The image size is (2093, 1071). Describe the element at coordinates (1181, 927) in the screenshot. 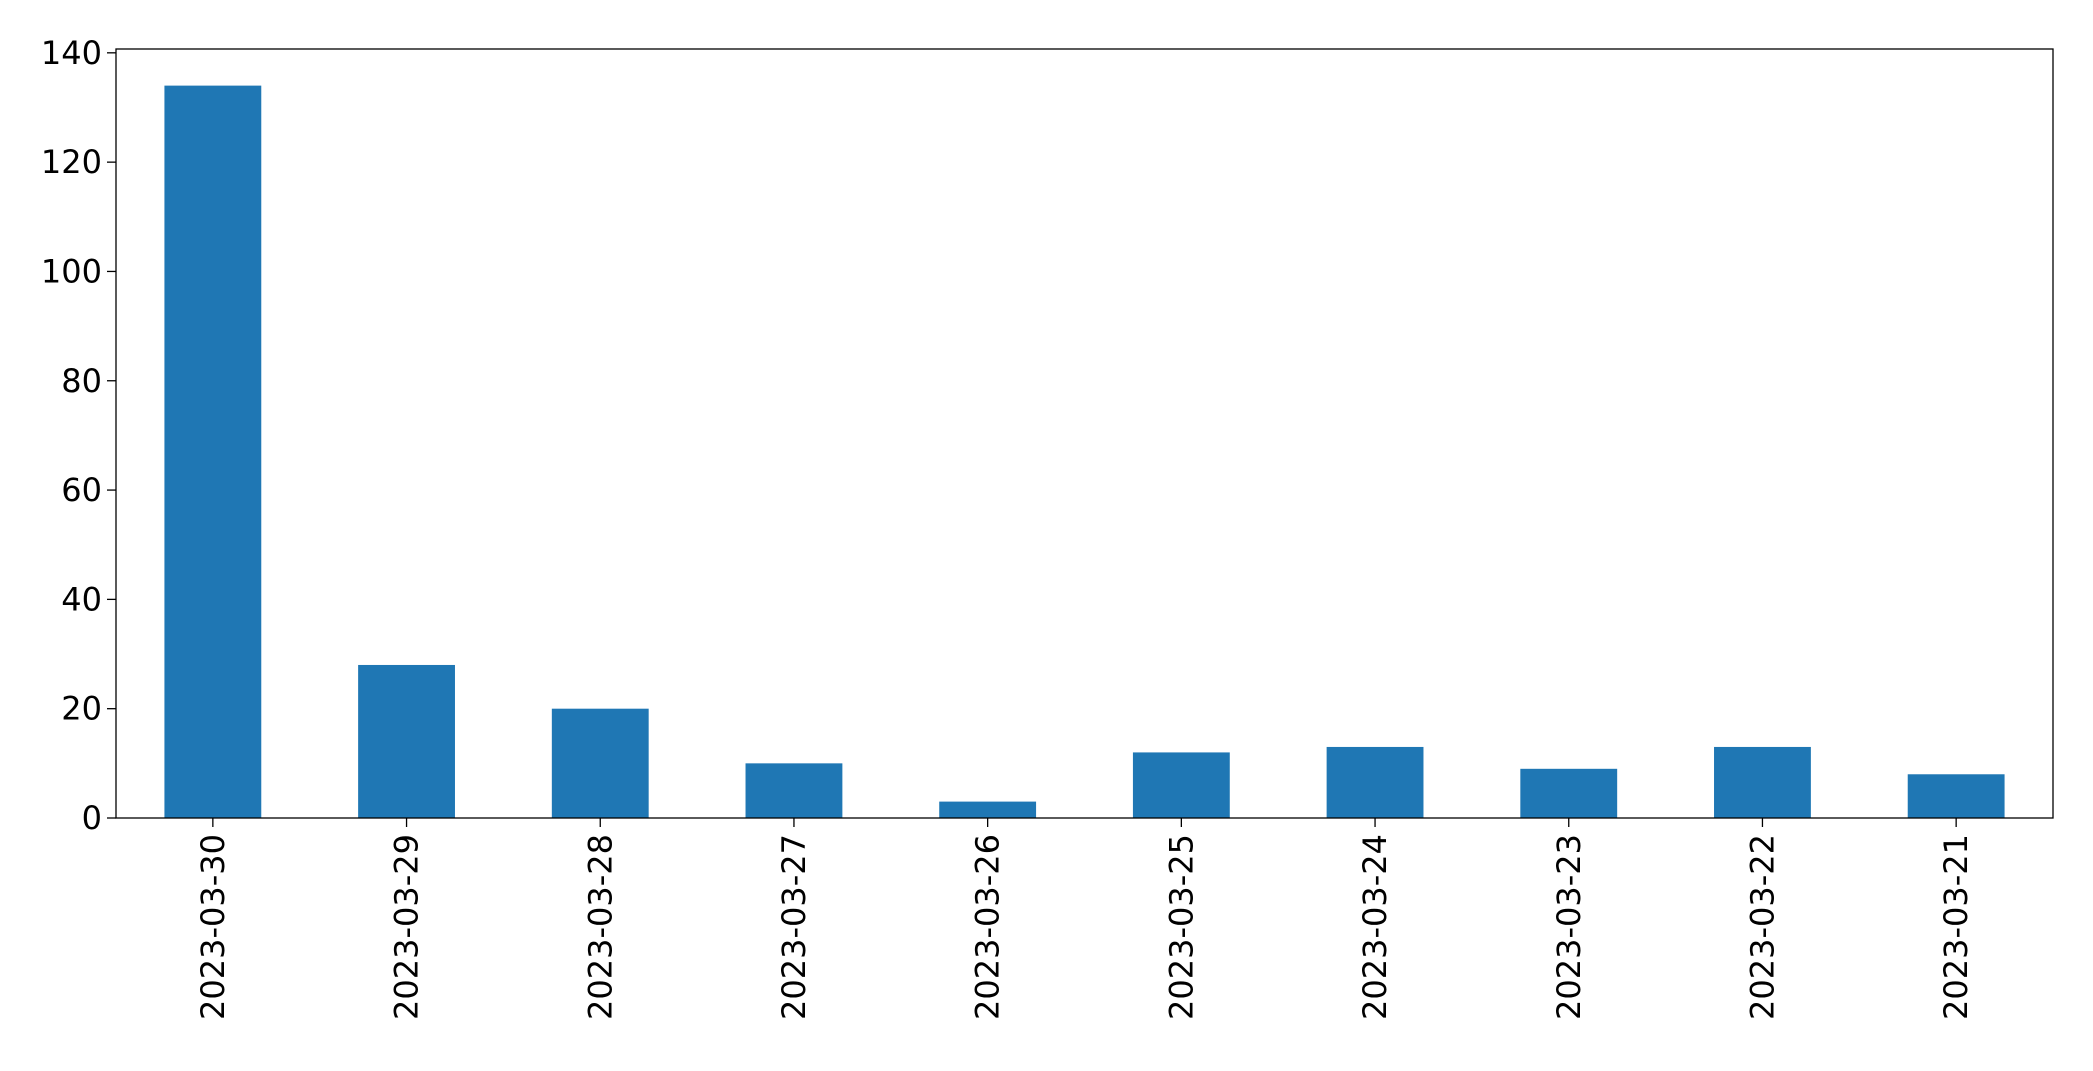

I see `x-tick-label: 2023-03-25` at that location.